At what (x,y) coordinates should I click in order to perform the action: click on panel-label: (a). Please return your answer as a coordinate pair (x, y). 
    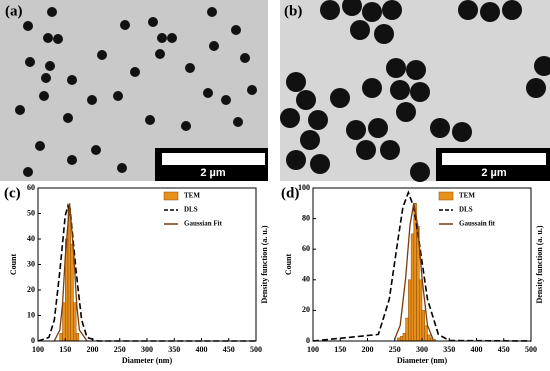
    Looking at the image, I should click on (14, 11).